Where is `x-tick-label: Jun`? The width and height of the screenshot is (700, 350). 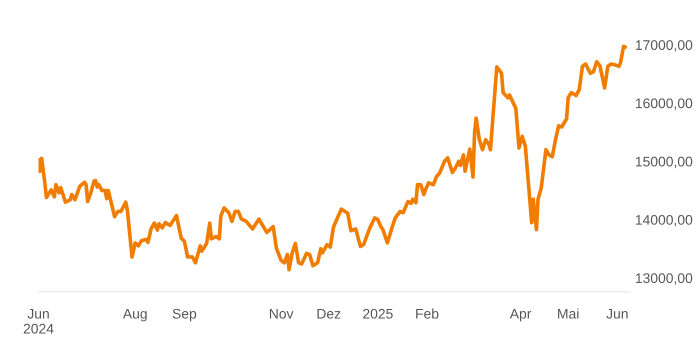
x-tick-label: Jun is located at coordinates (617, 313).